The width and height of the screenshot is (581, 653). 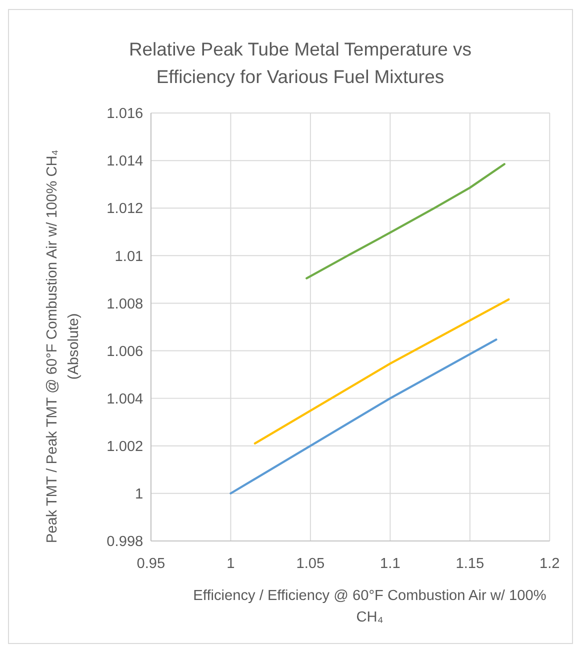 What do you see at coordinates (125, 114) in the screenshot?
I see `y-tick-label: 1.016` at bounding box center [125, 114].